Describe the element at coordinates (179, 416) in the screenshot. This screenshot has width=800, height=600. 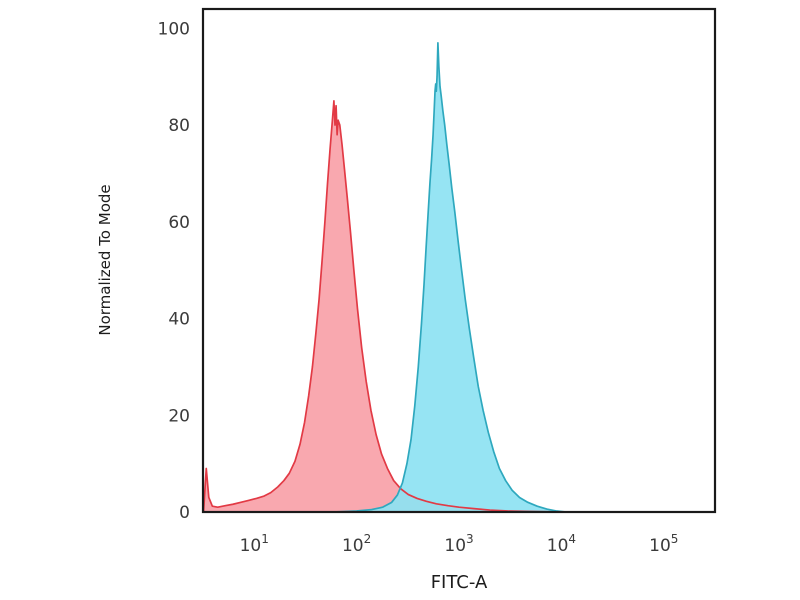
I see `y-tick-label: 20` at that location.